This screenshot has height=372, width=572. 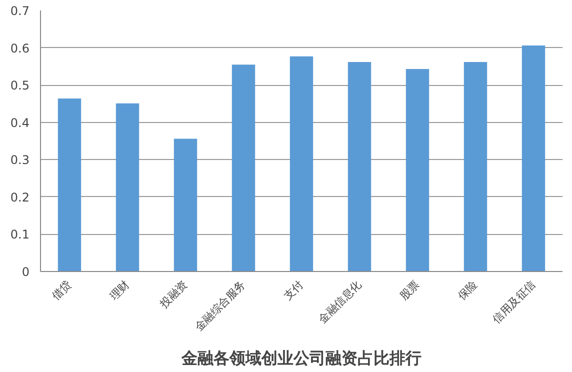 What do you see at coordinates (20, 235) in the screenshot?
I see `y-tick-label: 0.1` at bounding box center [20, 235].